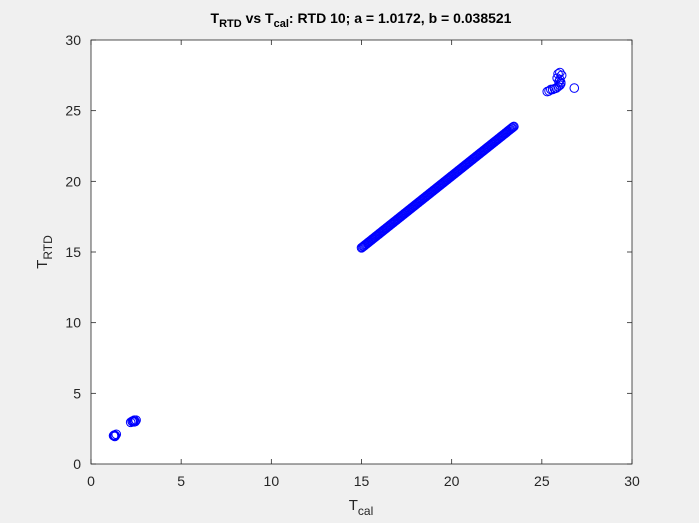 Image resolution: width=699 pixels, height=523 pixels. I want to click on y-tick-label-3: 15, so click(73, 252).